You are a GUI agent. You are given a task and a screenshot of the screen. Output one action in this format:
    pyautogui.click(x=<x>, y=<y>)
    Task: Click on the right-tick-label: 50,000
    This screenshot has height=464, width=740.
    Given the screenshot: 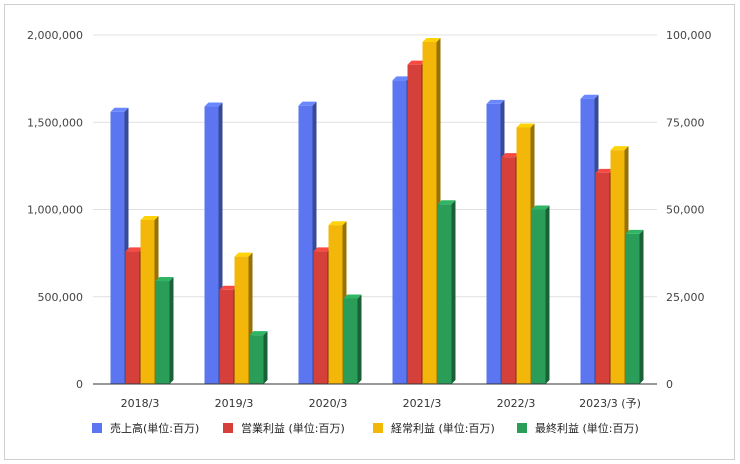 What is the action you would take?
    pyautogui.click(x=685, y=210)
    